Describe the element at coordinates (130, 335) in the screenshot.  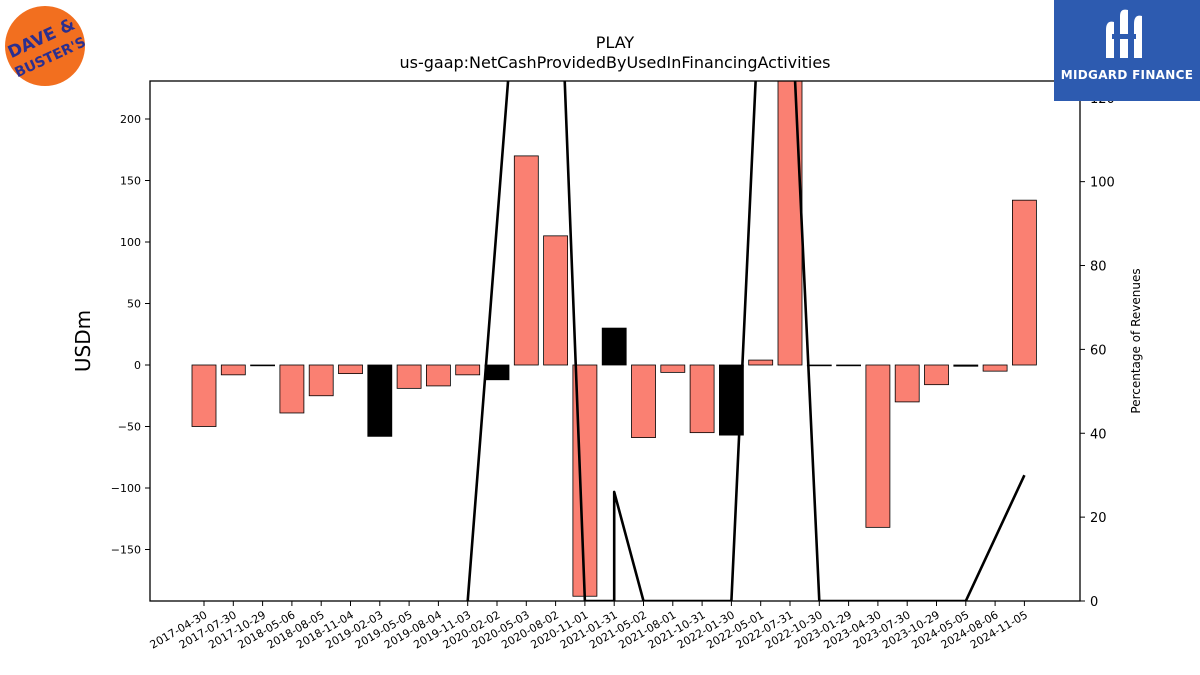
I see `y-axis: −150 −100 −50 0 50 100 150 200` at that location.